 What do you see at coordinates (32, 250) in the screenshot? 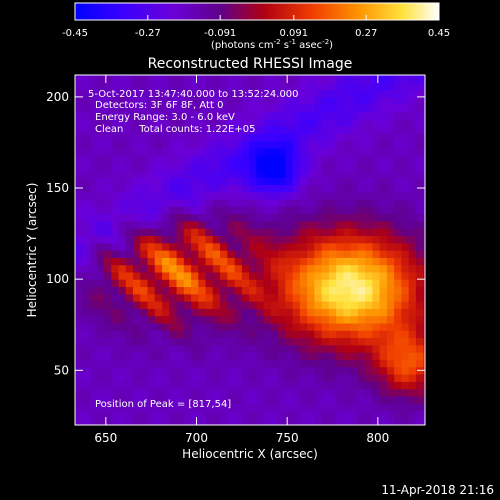
I see `y-axis-label: Heliocentric Y (arcsec)` at bounding box center [32, 250].